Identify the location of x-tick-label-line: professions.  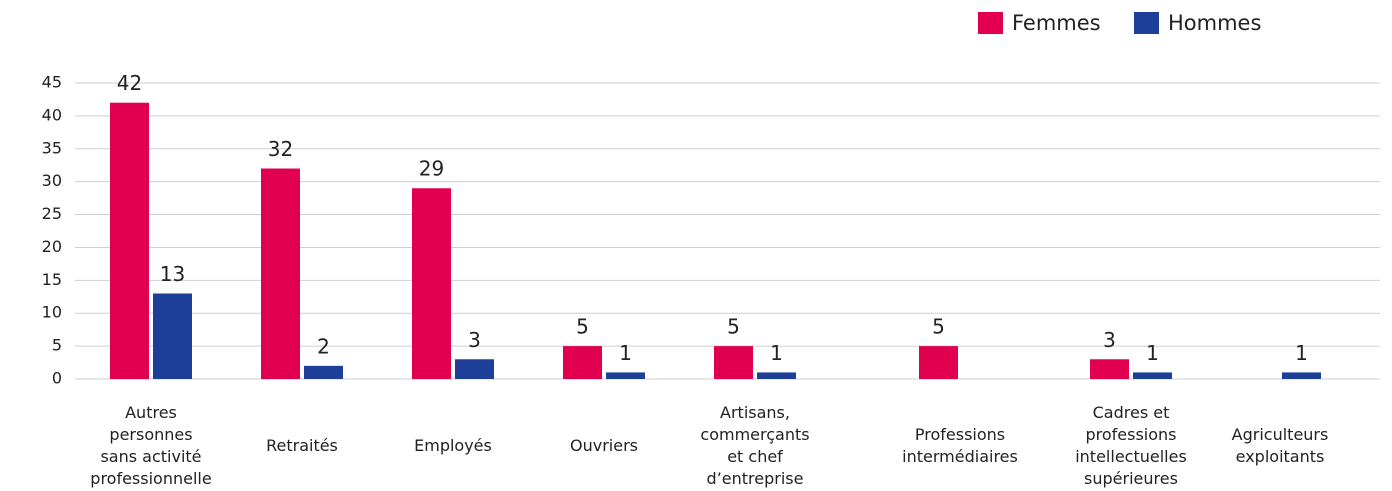
(1130, 434).